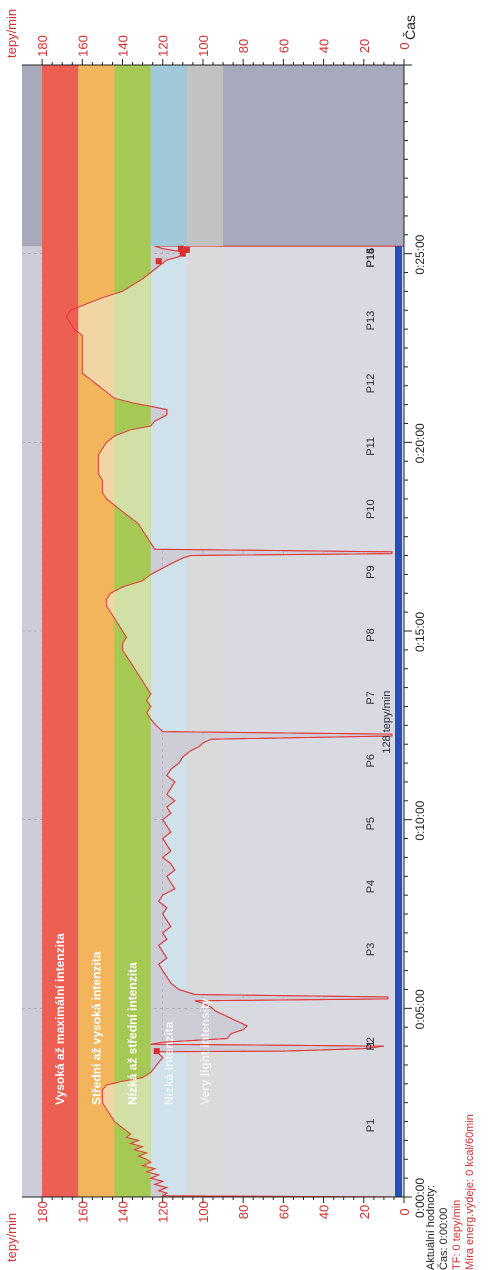  What do you see at coordinates (163, 46) in the screenshot?
I see `bpm-tick-label-top-6: 120` at bounding box center [163, 46].